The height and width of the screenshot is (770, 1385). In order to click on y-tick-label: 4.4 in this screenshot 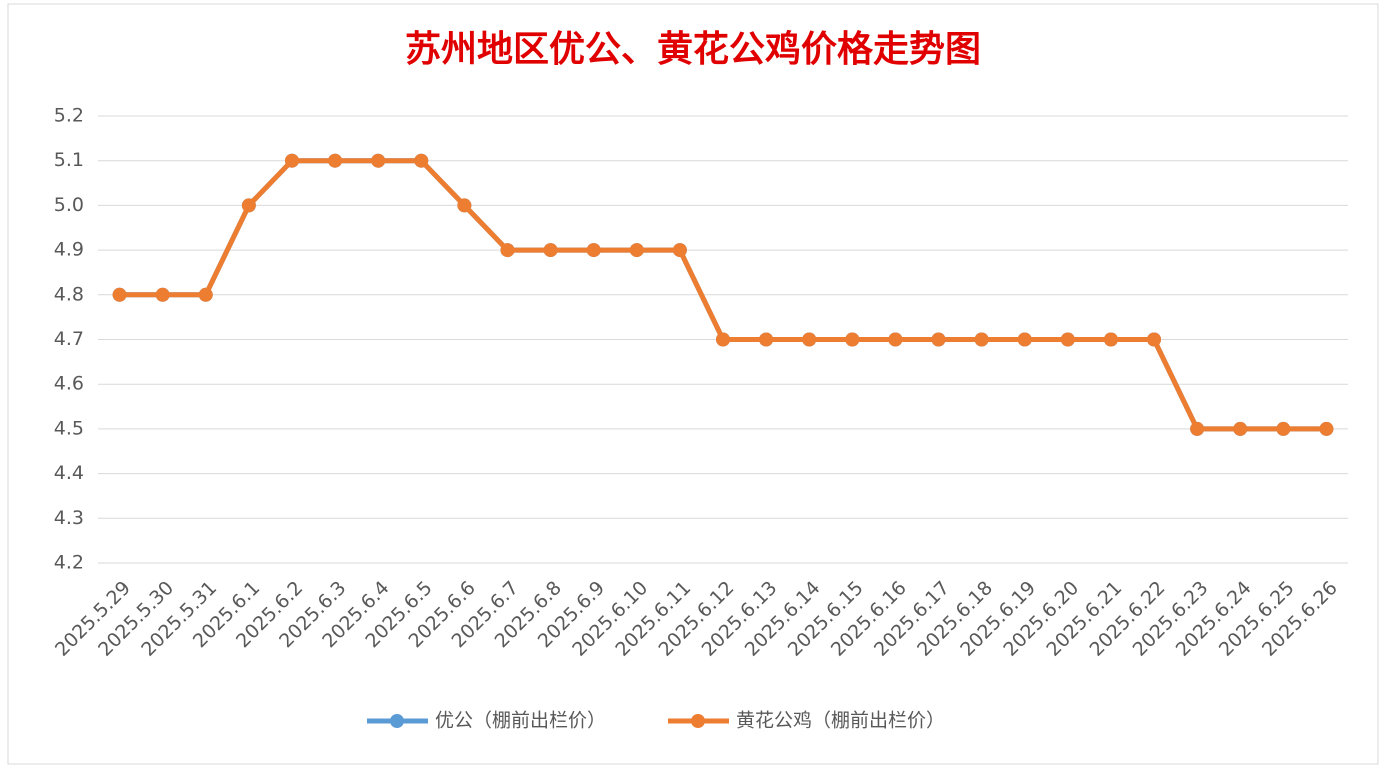, I will do `click(69, 473)`.